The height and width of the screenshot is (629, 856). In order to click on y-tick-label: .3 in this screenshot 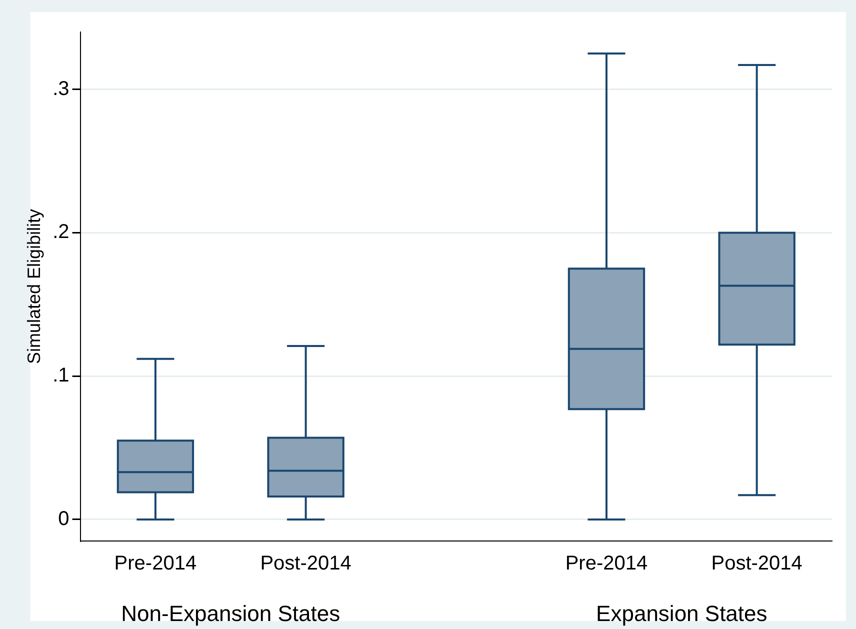, I will do `click(61, 89)`.